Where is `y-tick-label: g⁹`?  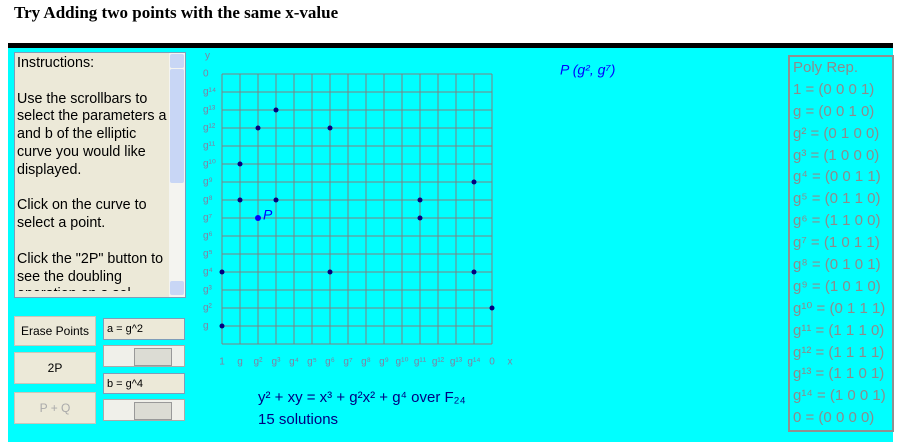
y-tick-label: g⁹ is located at coordinates (208, 182).